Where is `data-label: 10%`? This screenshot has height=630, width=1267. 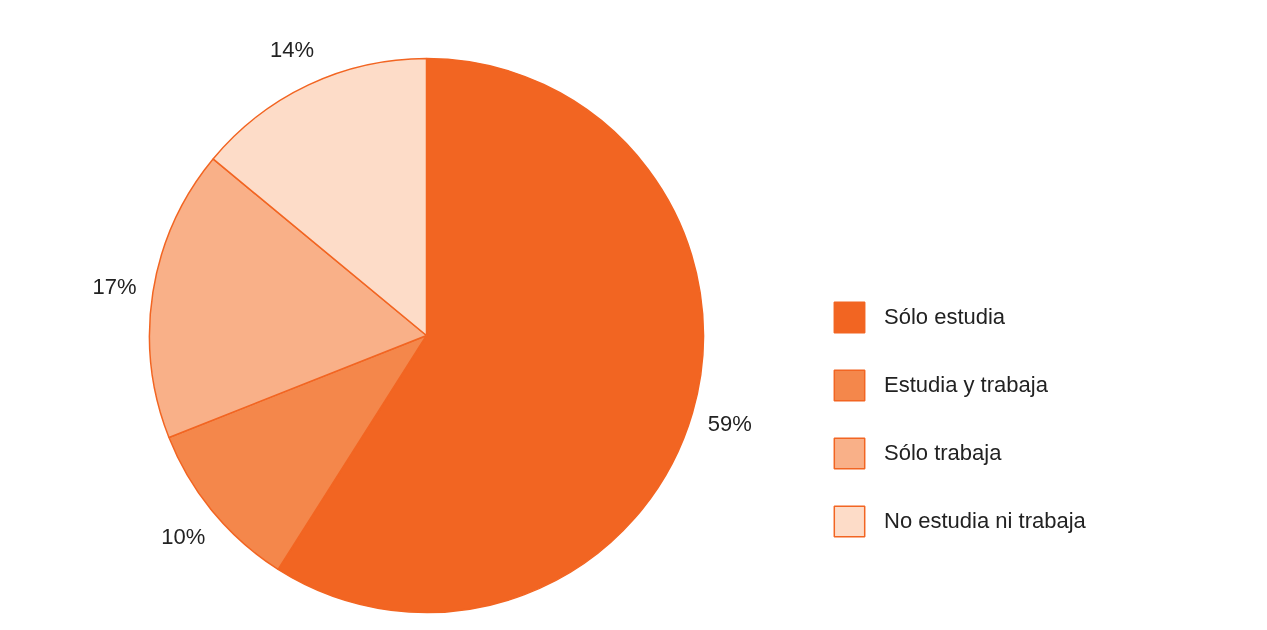
data-label: 10% is located at coordinates (183, 537).